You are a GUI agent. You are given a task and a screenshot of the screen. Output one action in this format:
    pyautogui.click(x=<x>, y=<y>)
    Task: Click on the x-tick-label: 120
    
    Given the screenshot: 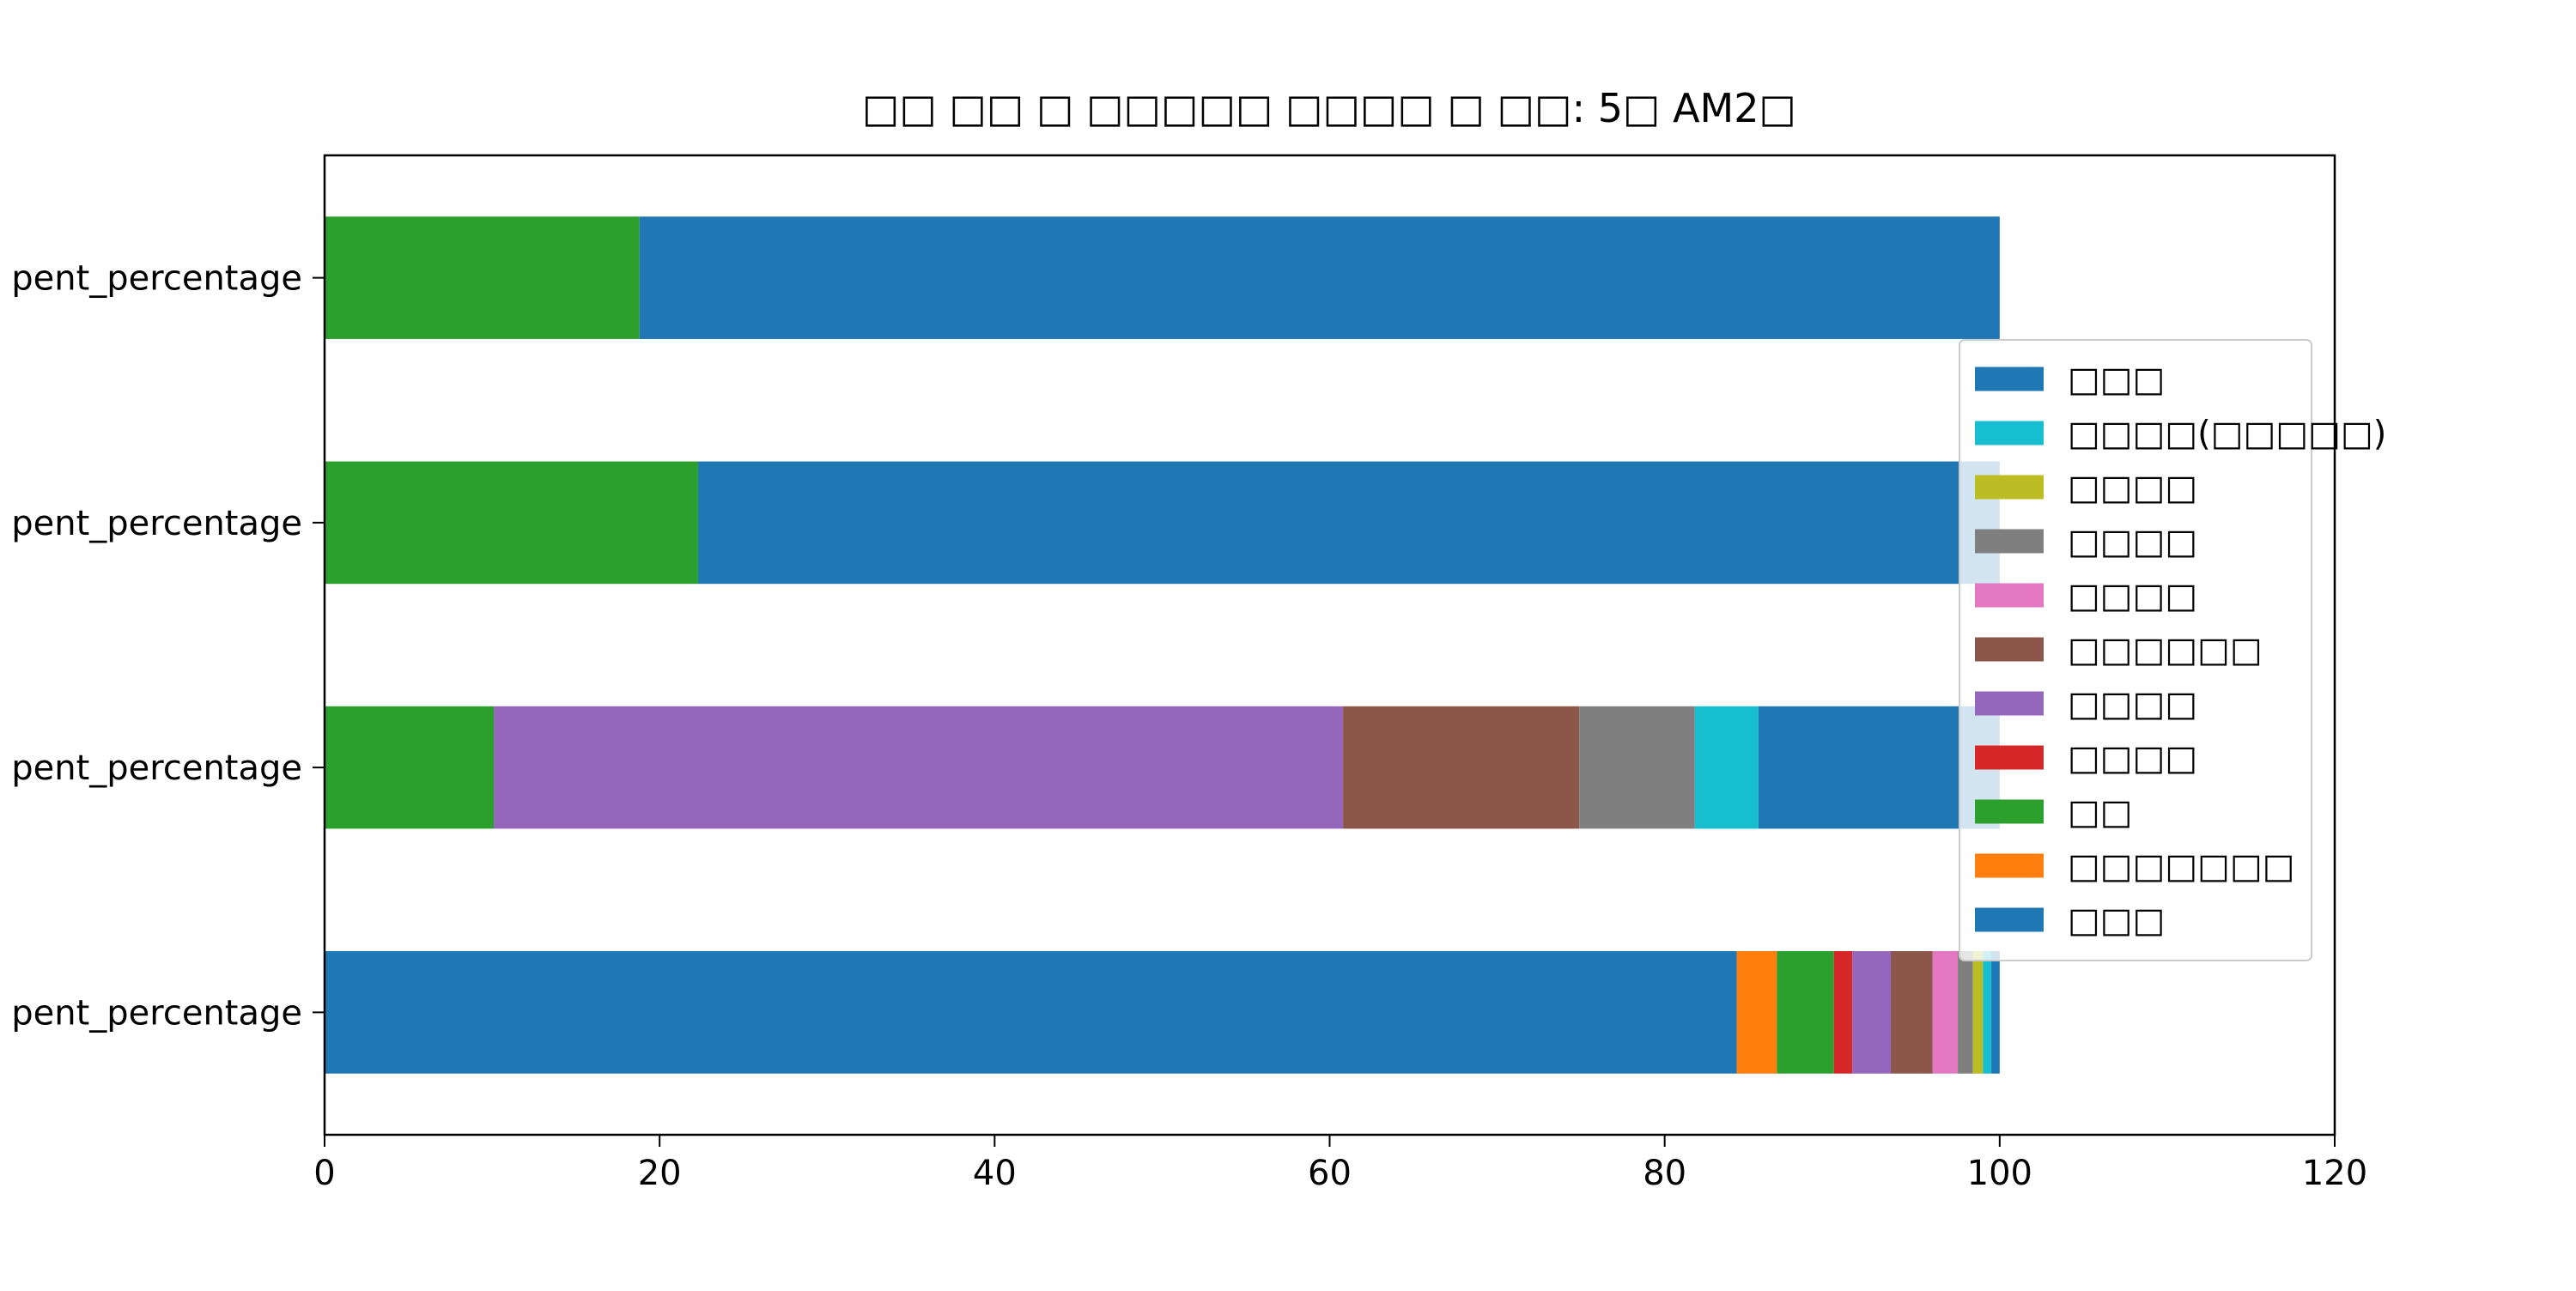 What is the action you would take?
    pyautogui.click(x=2334, y=1173)
    